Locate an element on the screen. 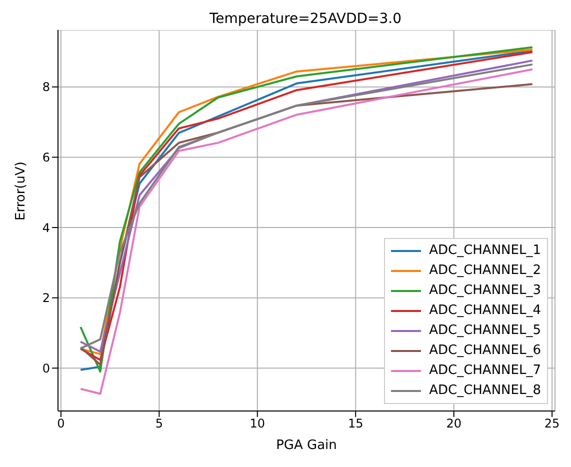 Image resolution: width=571 pixels, height=467 pixels. legend-label: ADC_CHANNEL_4 is located at coordinates (485, 311).